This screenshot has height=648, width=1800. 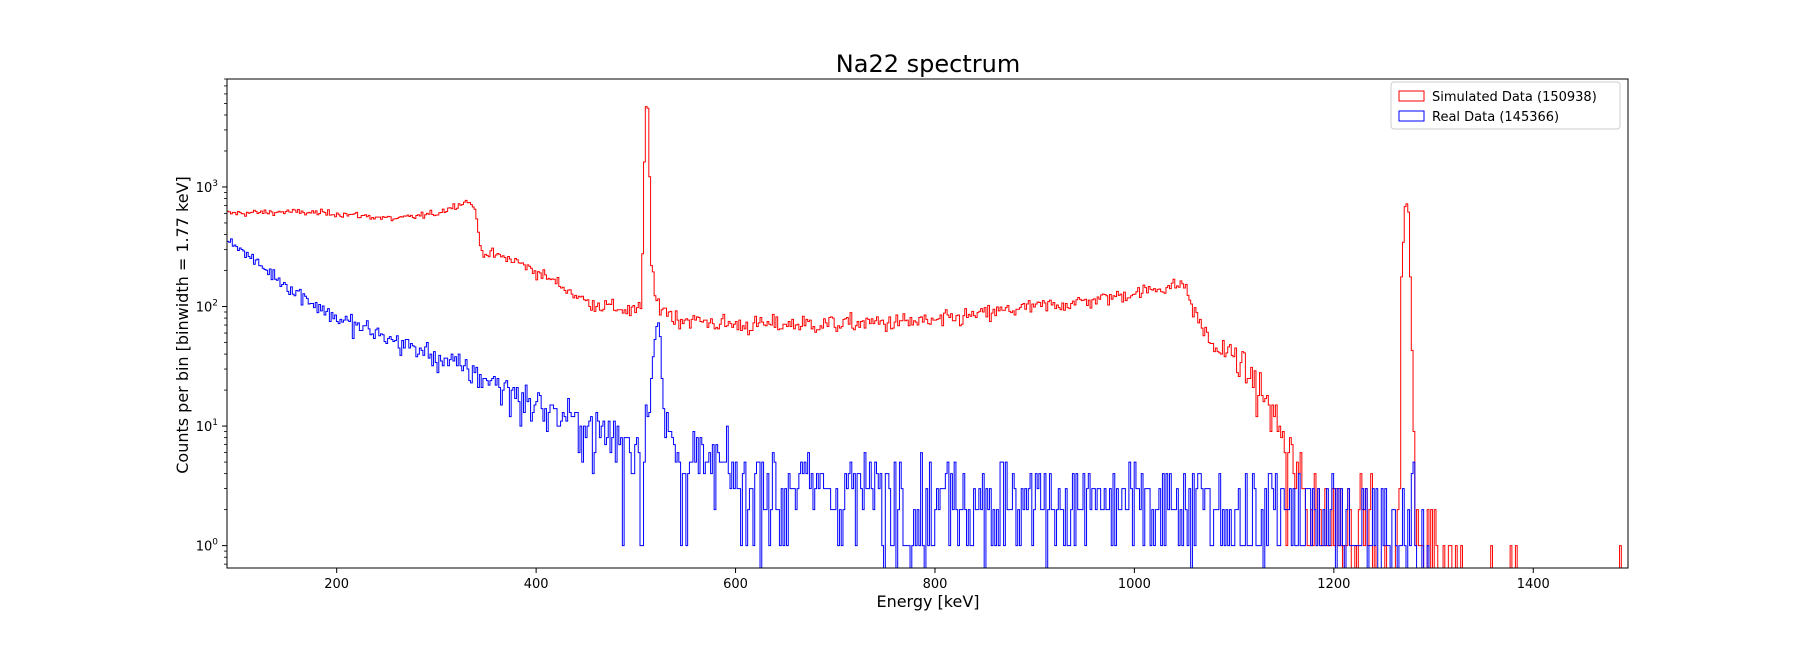 What do you see at coordinates (735, 584) in the screenshot?
I see `x-tick-label: 600` at bounding box center [735, 584].